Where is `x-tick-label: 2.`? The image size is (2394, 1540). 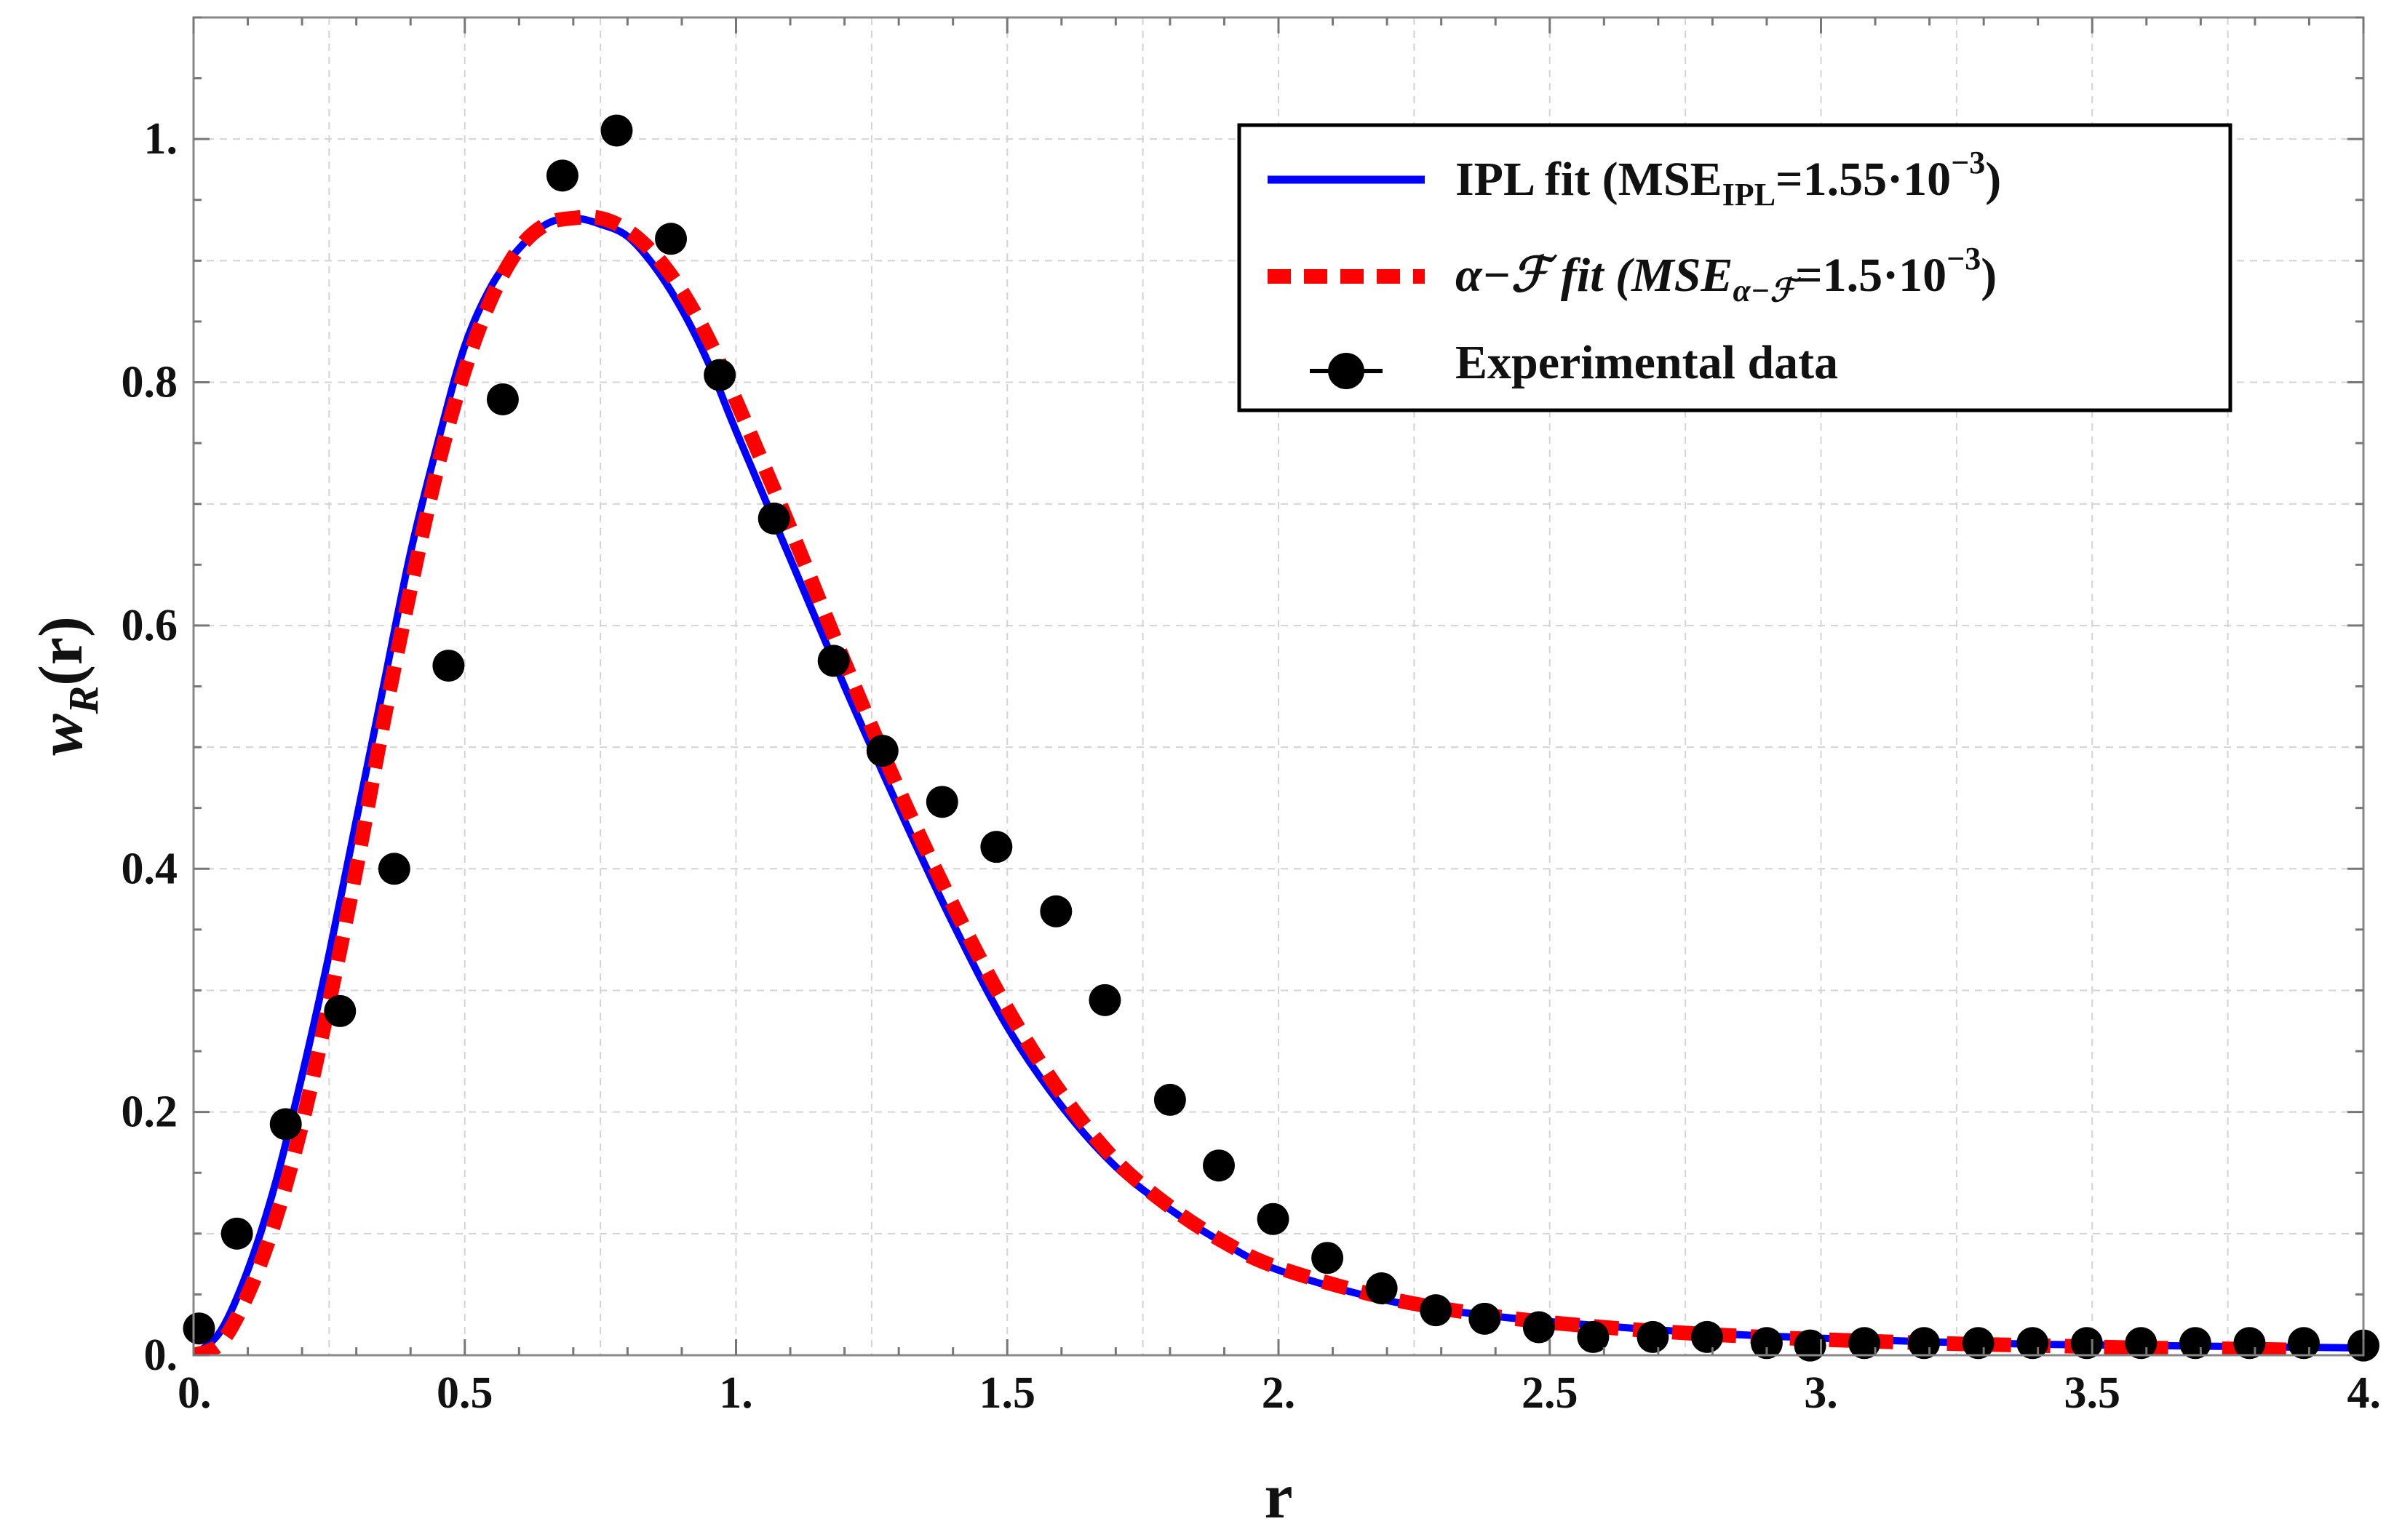
x-tick-label: 2. is located at coordinates (1279, 1393).